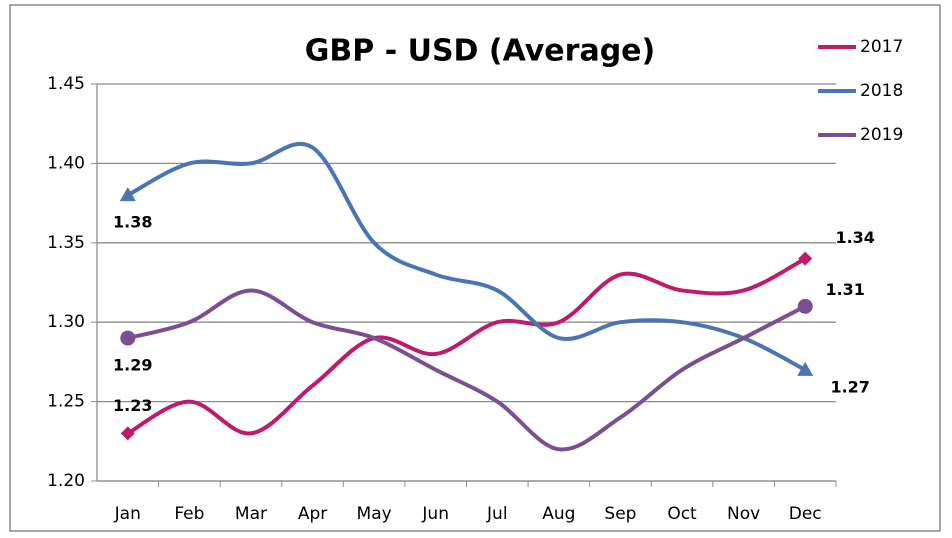  Describe the element at coordinates (881, 91) in the screenshot. I see `legend-label: 2018` at that location.